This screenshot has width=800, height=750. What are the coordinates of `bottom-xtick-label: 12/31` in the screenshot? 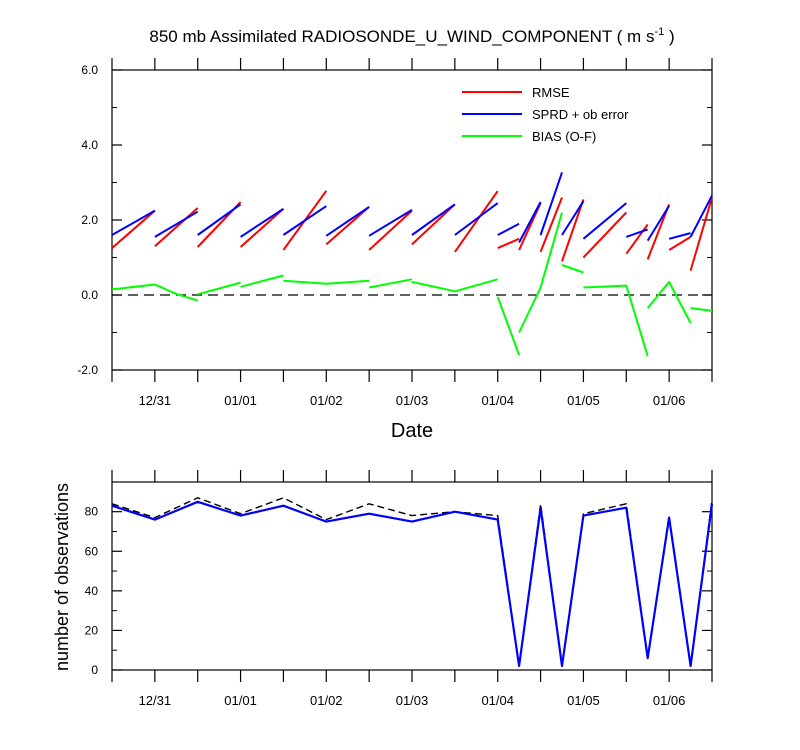 It's located at (155, 700).